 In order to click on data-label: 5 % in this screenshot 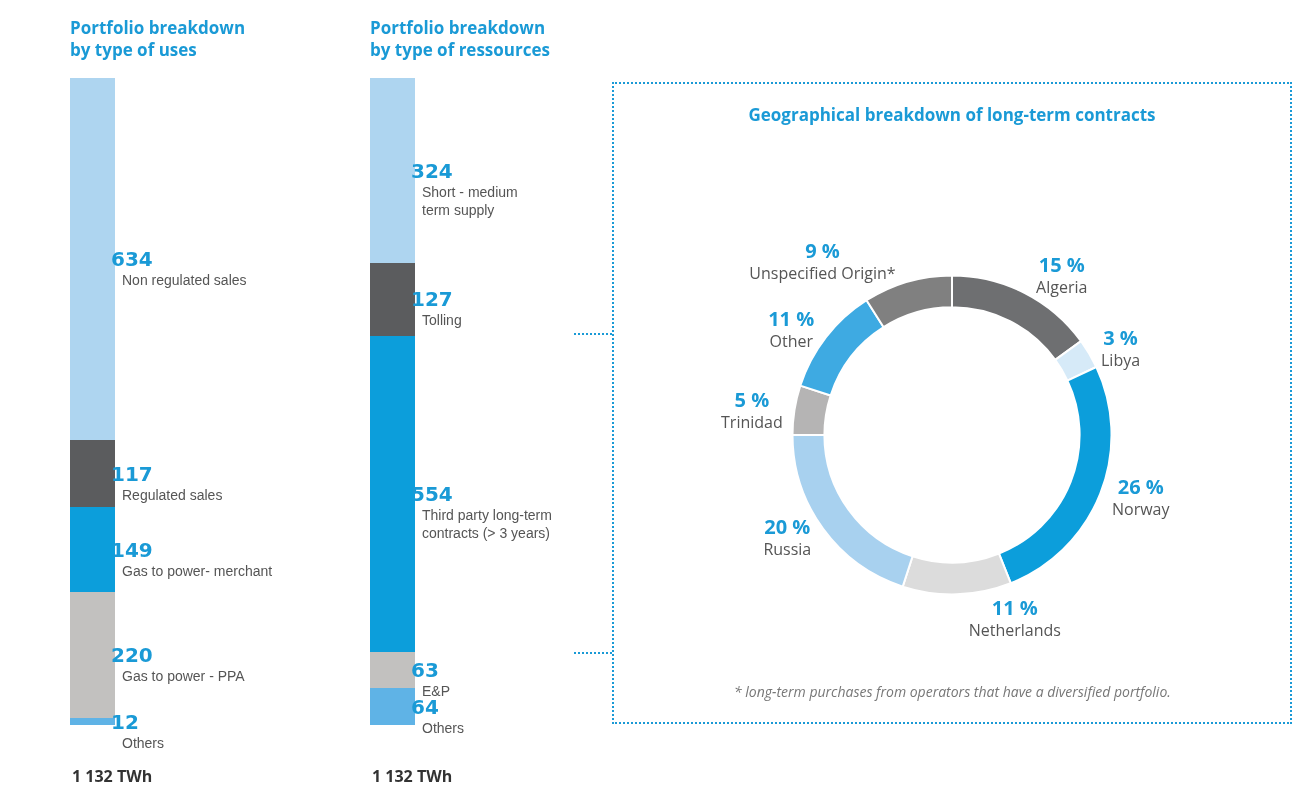, I will do `click(752, 399)`.